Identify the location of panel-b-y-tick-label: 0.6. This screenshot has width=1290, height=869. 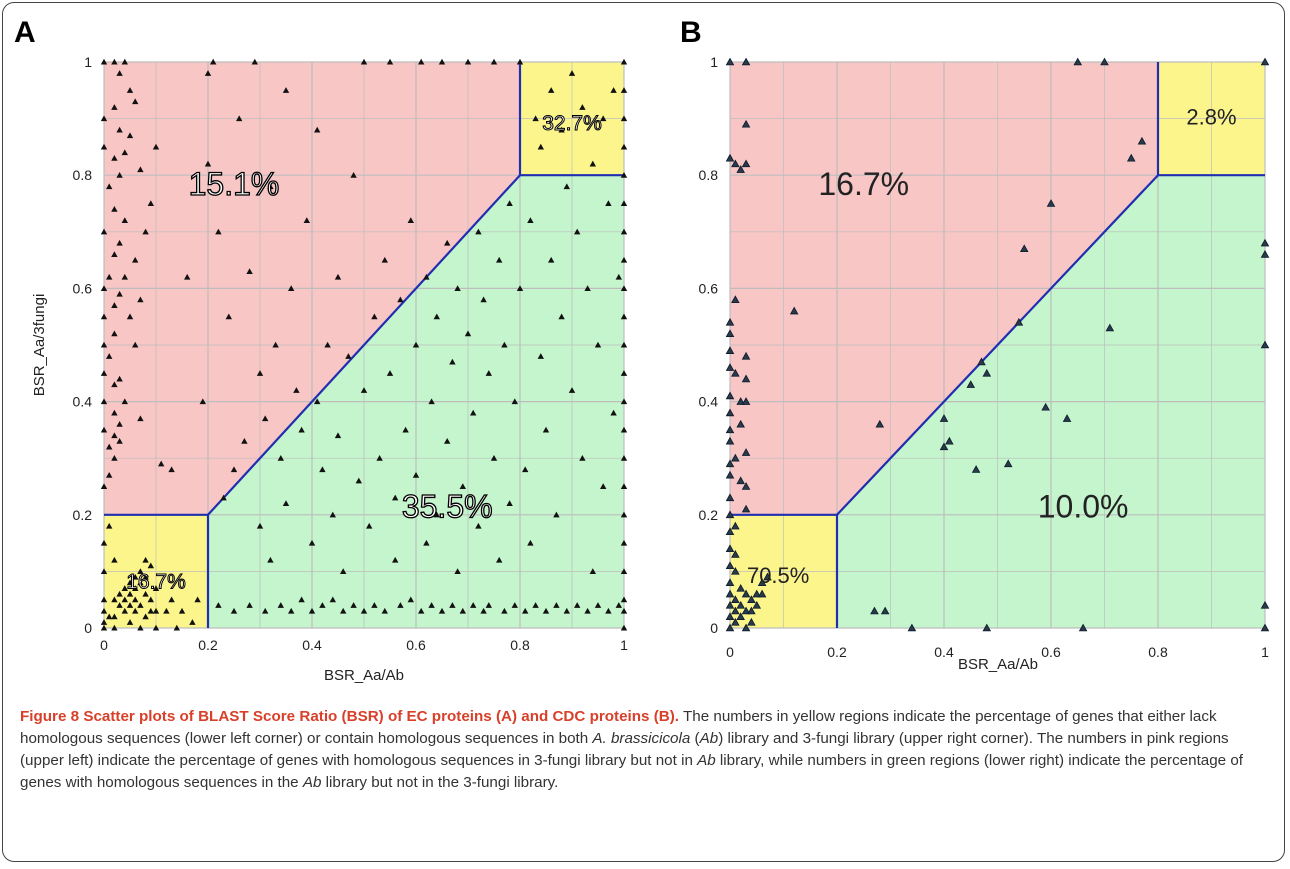
(709, 288).